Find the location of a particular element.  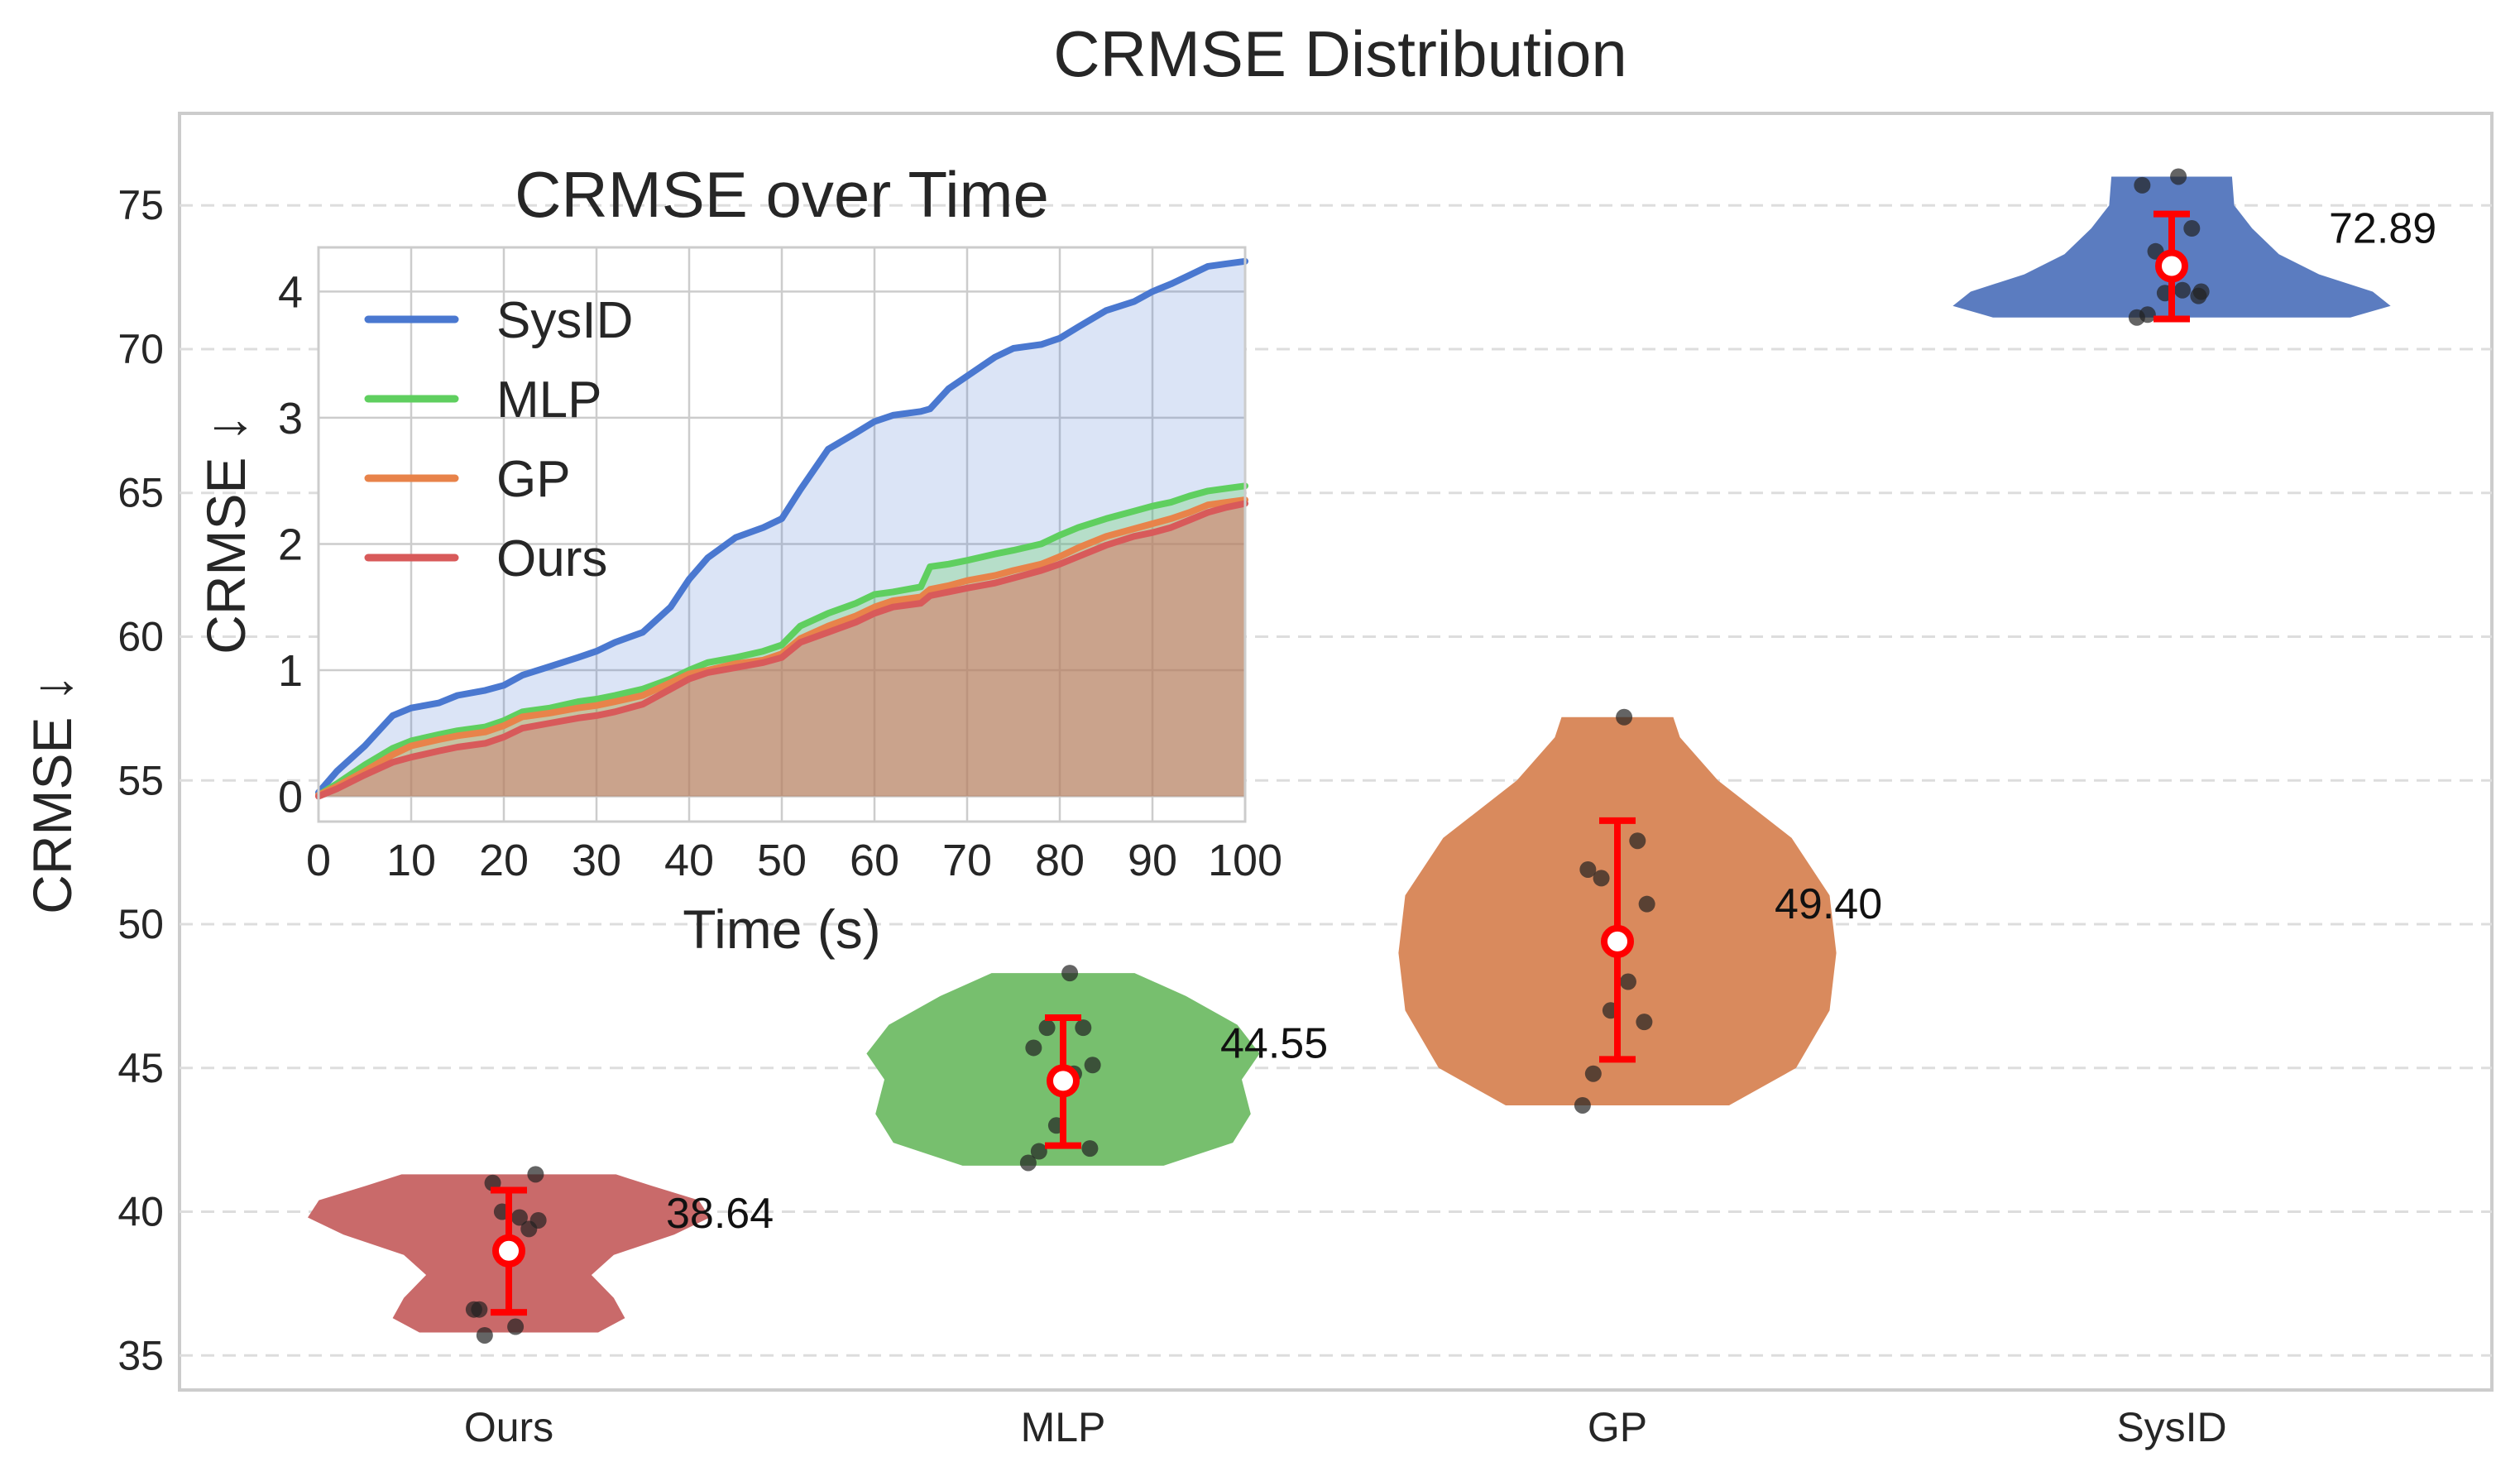

legend-label-ours: Ours is located at coordinates (551, 558).